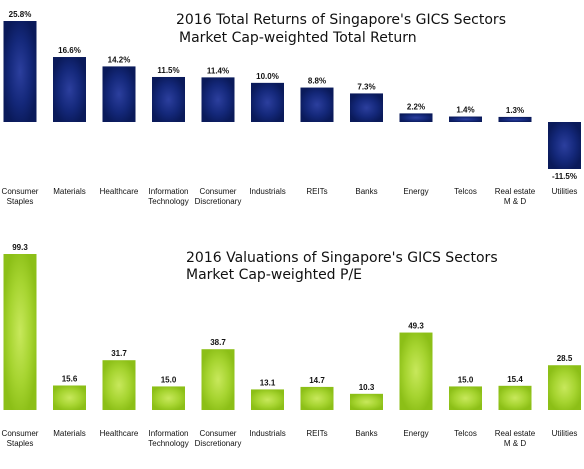  What do you see at coordinates (119, 59) in the screenshot?
I see `data-label: 14.2%` at bounding box center [119, 59].